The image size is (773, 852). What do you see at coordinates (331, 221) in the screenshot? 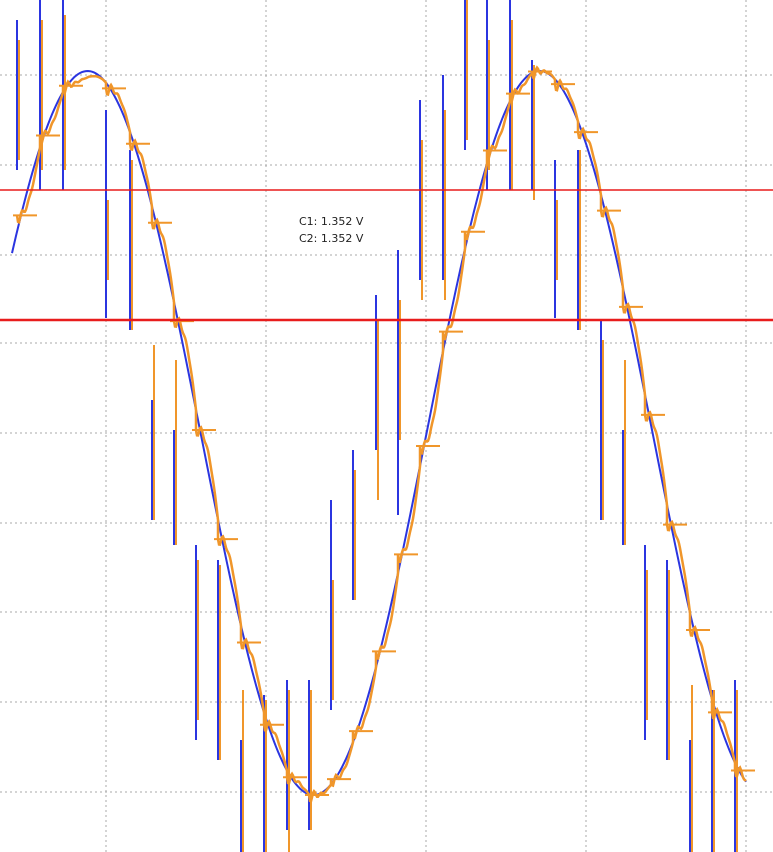
I see `cursor-c1-readout: C1: 1.352 V` at bounding box center [331, 221].